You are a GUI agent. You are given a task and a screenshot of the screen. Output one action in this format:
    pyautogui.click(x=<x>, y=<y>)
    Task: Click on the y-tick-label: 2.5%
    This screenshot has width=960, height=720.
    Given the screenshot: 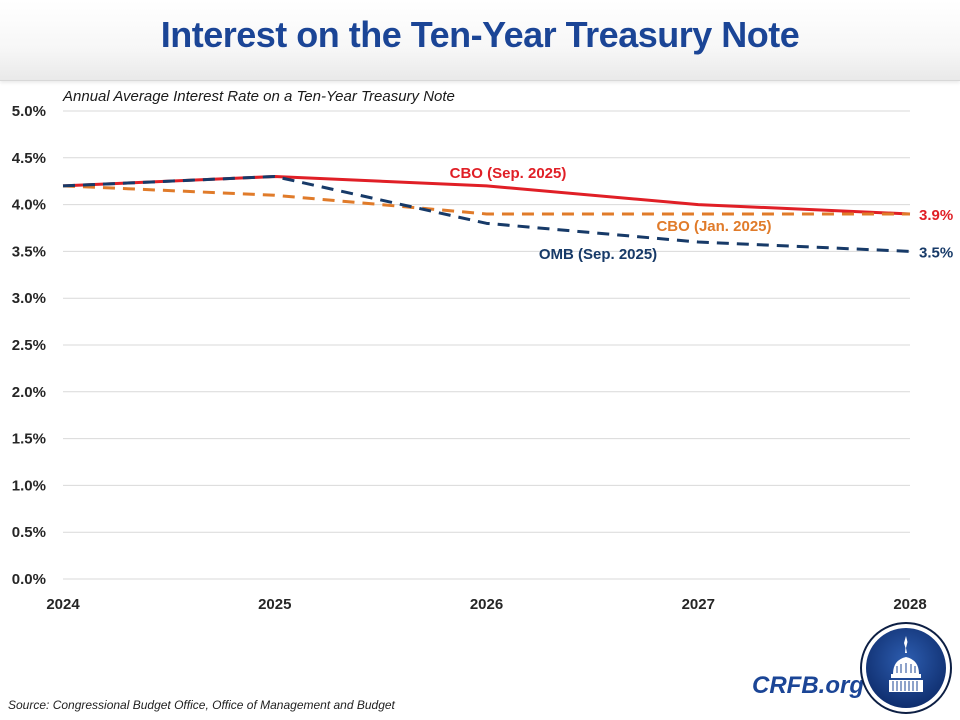 What is the action you would take?
    pyautogui.click(x=29, y=345)
    